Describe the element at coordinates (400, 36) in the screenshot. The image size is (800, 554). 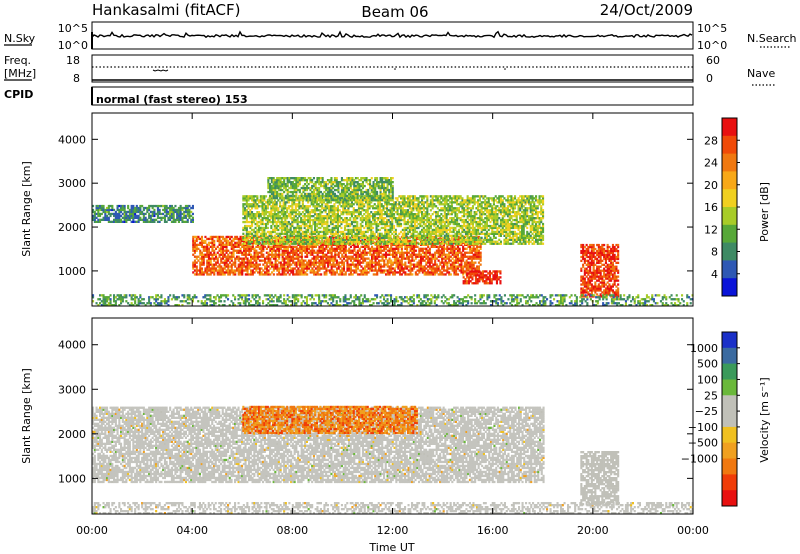
I see `noise-panel: N.Sky 10^5 10^0 10^5 10^0 N.Search` at that location.